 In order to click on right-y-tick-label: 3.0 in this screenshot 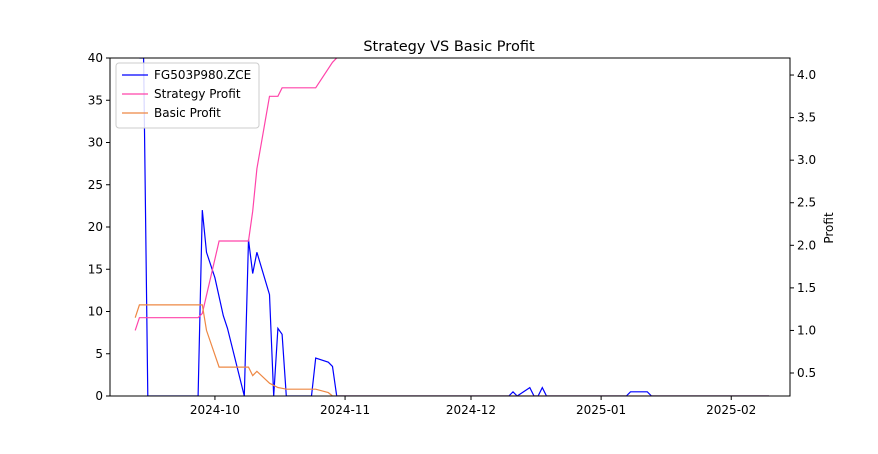, I will do `click(806, 160)`.